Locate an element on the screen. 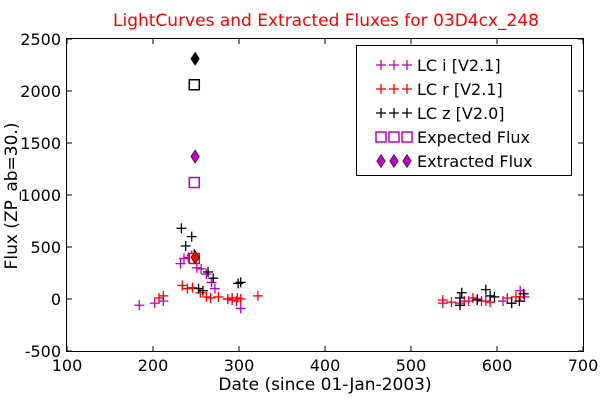  x-tick-label: 600 is located at coordinates (497, 365).